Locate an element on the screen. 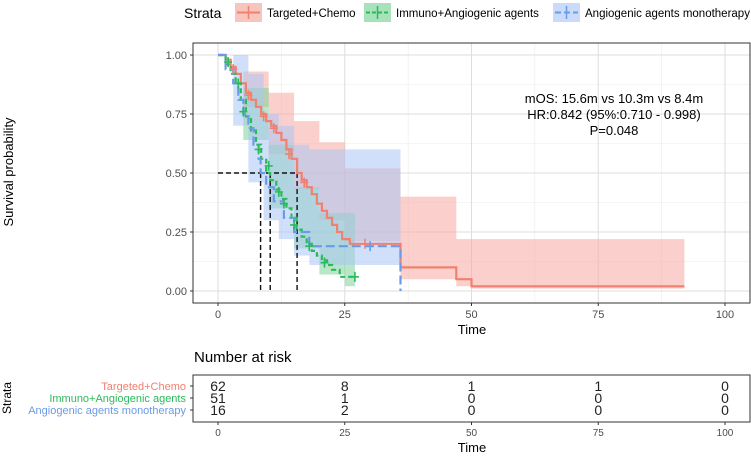 This screenshot has height=456, width=751. annotation-hr: HR:0.842 (95%:0.710 - 0.998) is located at coordinates (613, 114).